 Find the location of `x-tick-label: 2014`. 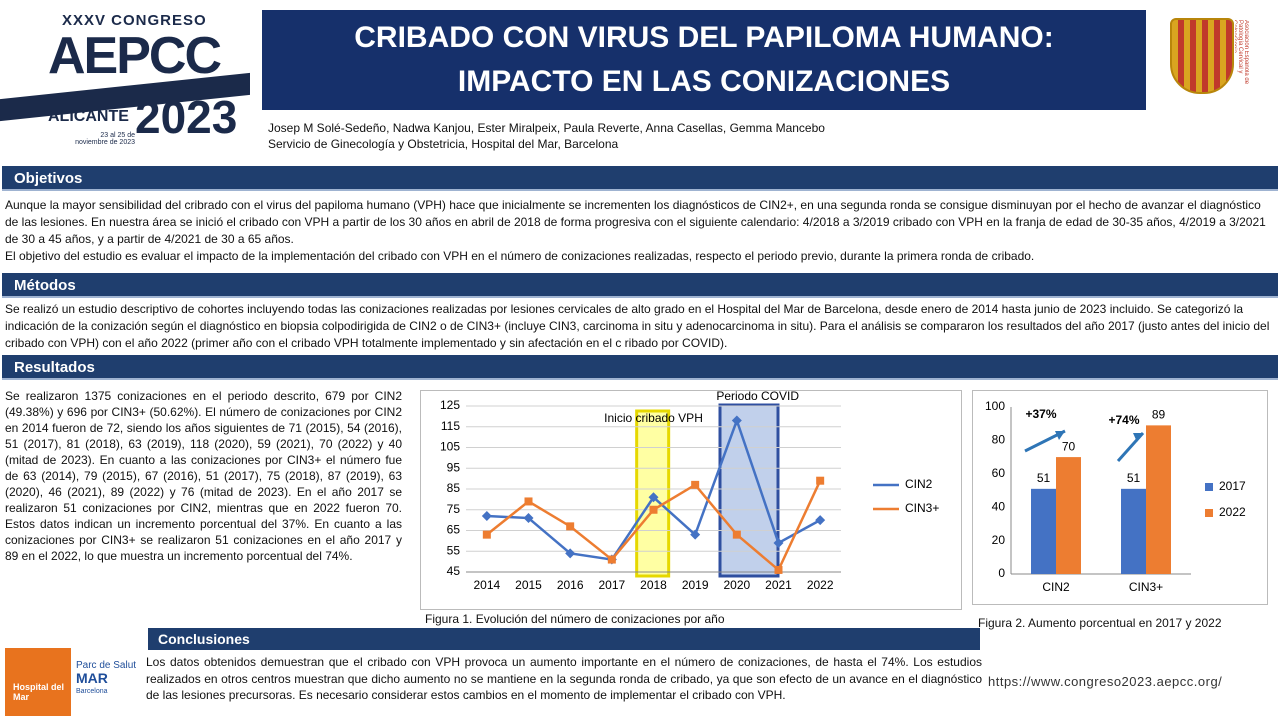

x-tick-label: 2014 is located at coordinates (486, 585).